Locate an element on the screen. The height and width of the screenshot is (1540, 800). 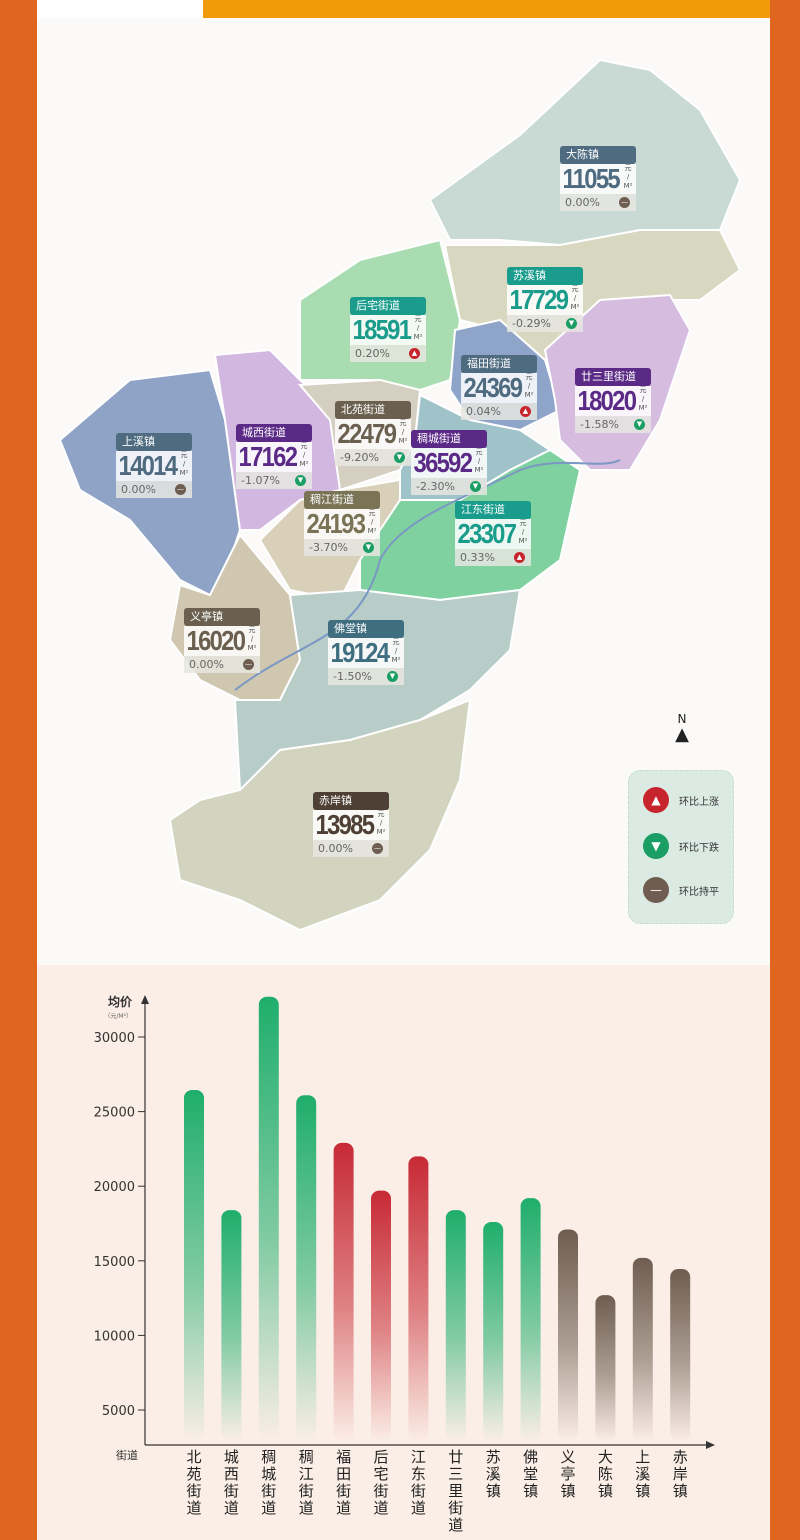
legend-label: 环比下跌 is located at coordinates (699, 848).